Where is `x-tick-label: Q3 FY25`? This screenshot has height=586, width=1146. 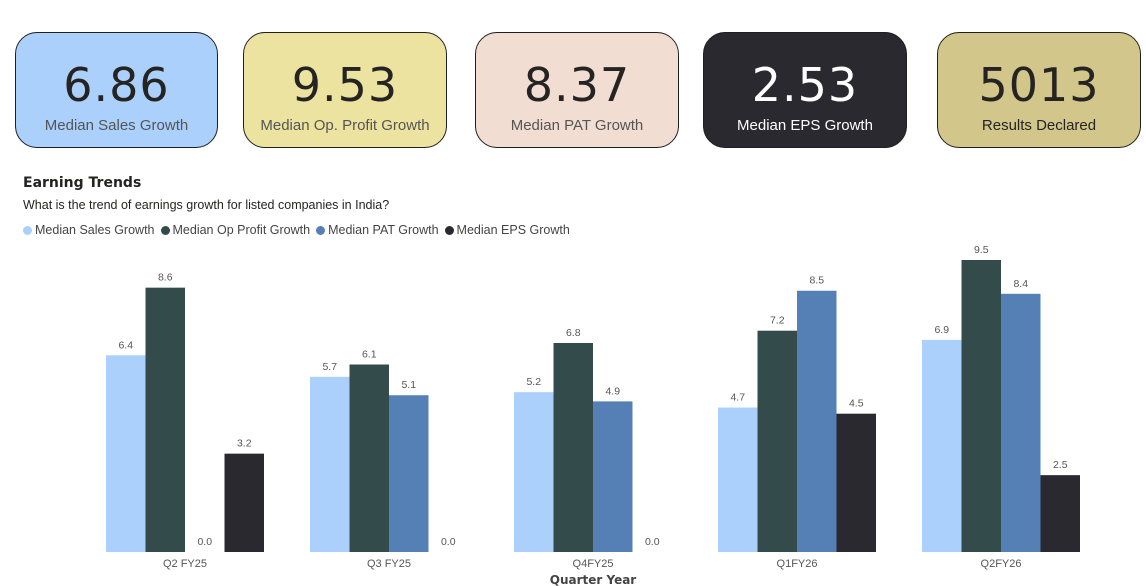 x-tick-label: Q3 FY25 is located at coordinates (389, 564).